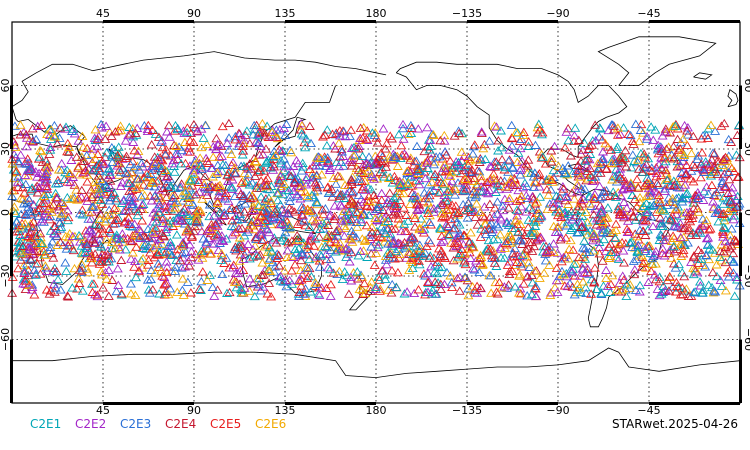  I want to click on footer-label: STARwet.2025-04-26, so click(674, 424).